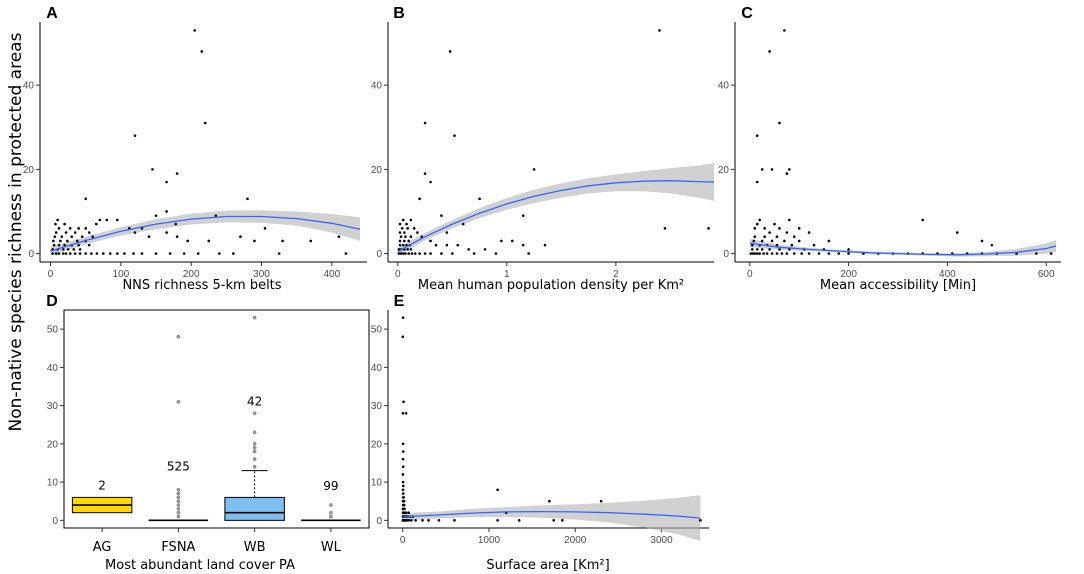 The height and width of the screenshot is (574, 1084). I want to click on count-label: 99, so click(330, 486).